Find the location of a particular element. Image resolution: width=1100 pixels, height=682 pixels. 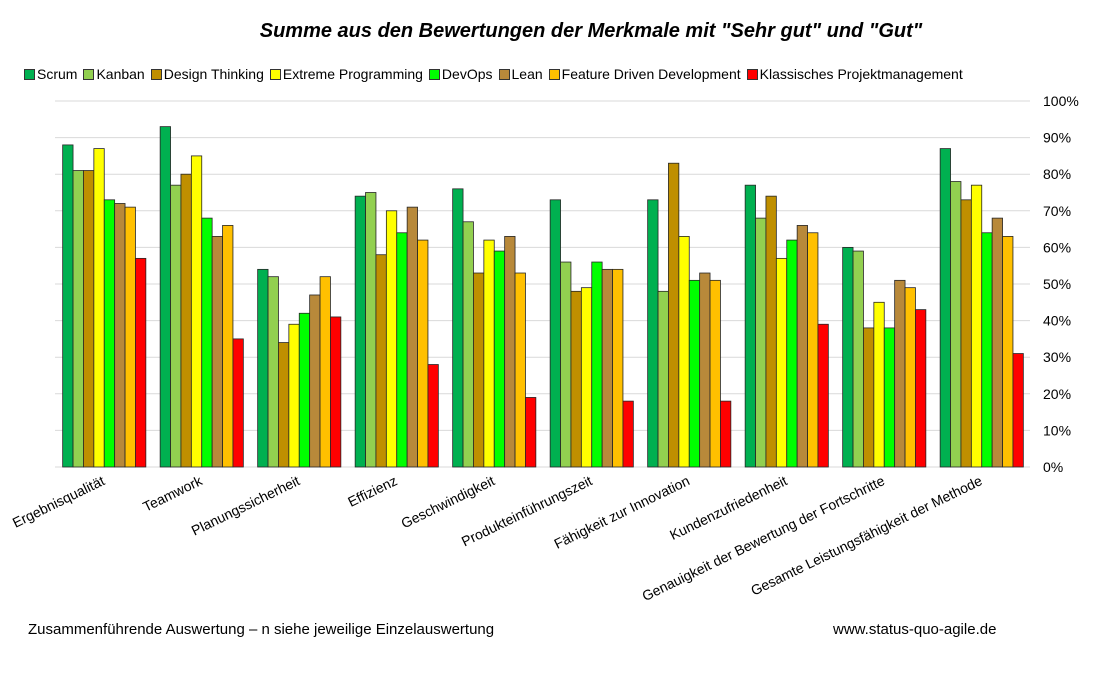

legend-item-lean: Lean is located at coordinates (520, 74).